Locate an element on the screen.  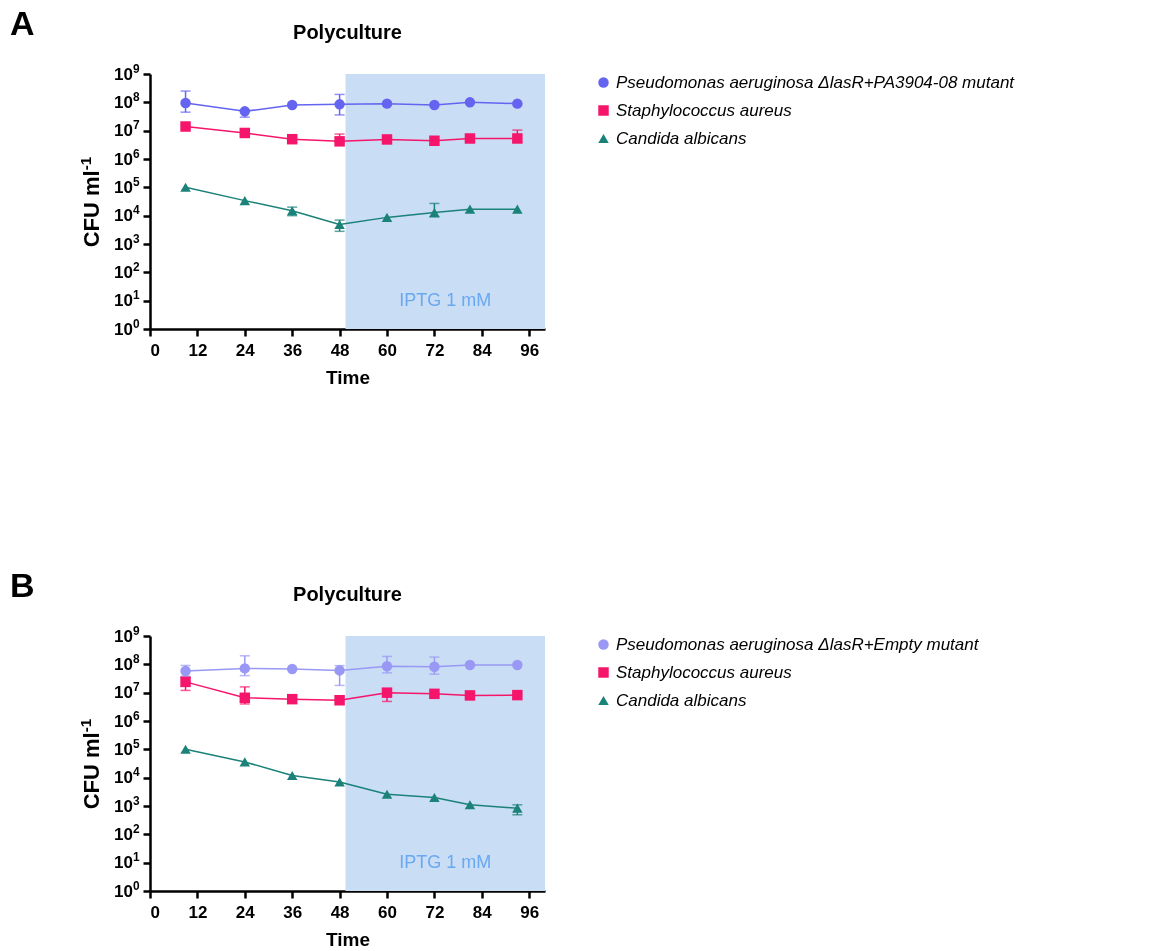
legend-label: Pseudomonas aeruginosa ΔlasR+Empty mutant is located at coordinates (798, 644).